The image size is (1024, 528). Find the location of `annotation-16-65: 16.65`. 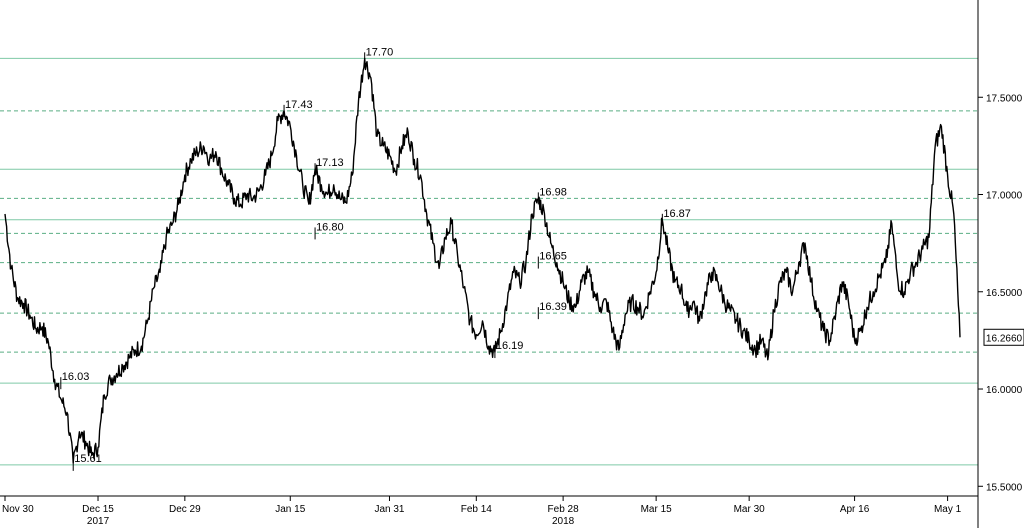

annotation-16-65: 16.65 is located at coordinates (552, 260).